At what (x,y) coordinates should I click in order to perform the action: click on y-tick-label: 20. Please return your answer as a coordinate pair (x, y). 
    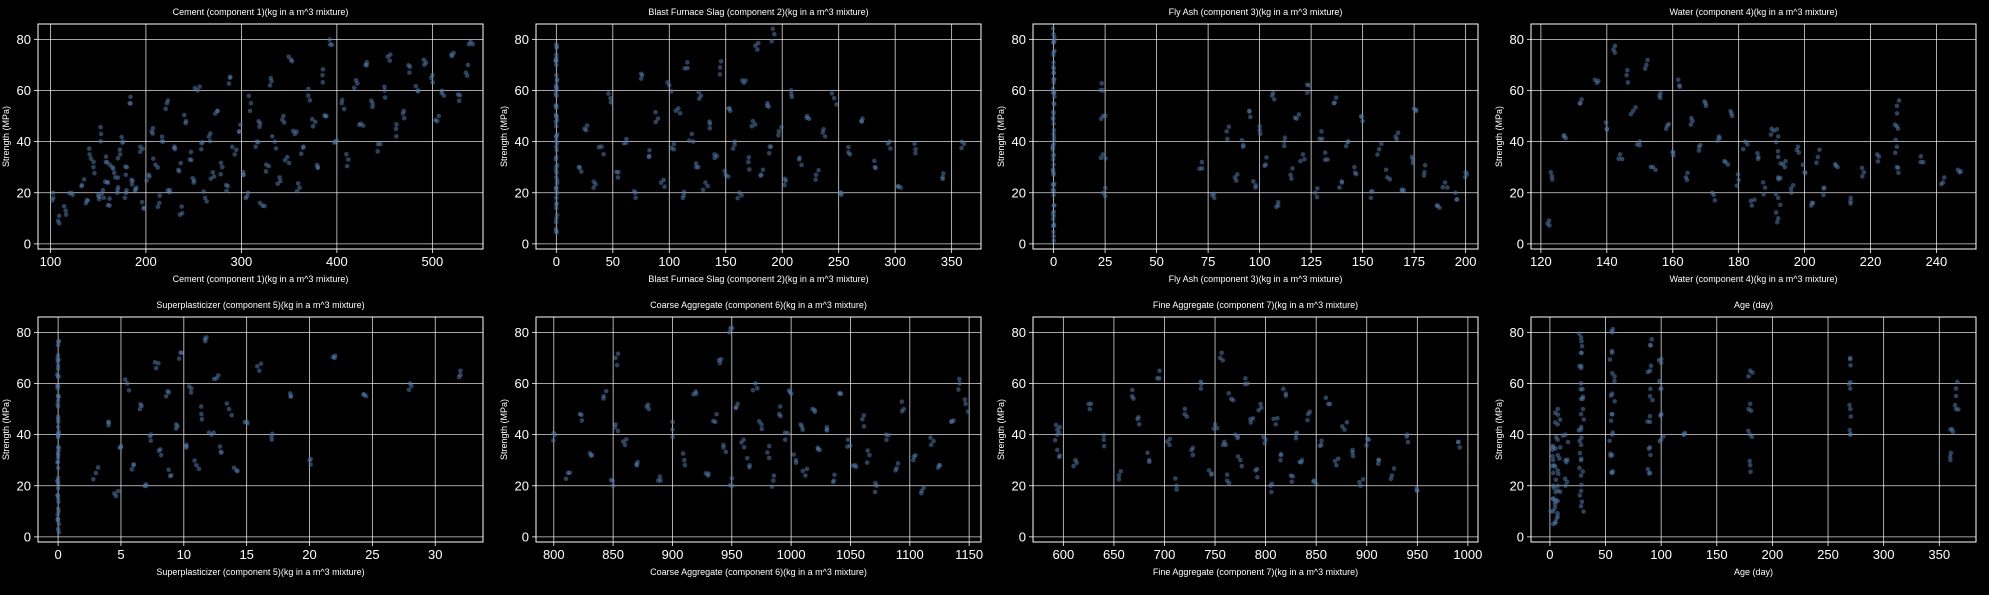
    Looking at the image, I should click on (24, 192).